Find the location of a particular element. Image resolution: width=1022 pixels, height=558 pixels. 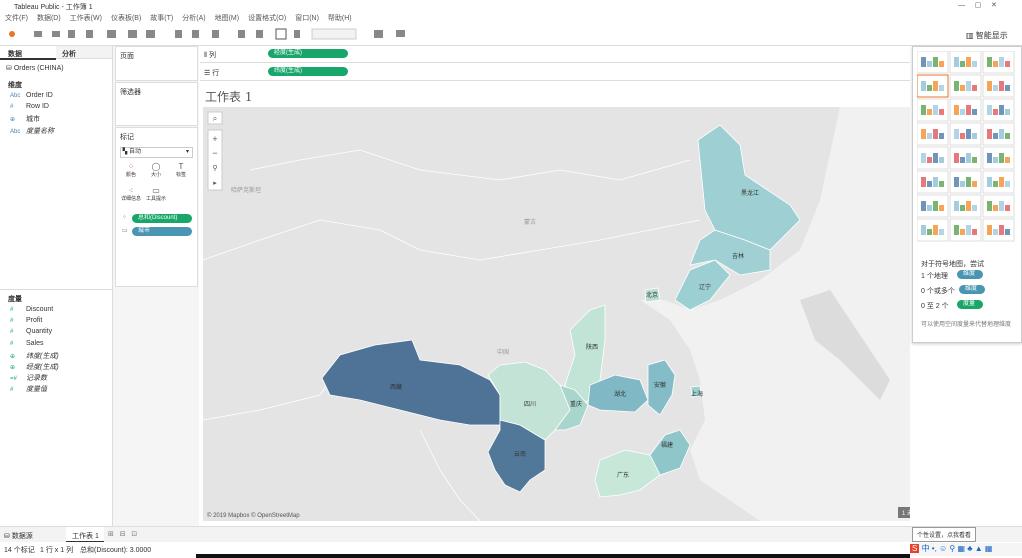

new-sheet-buttons: ⊞ ⊟ ⊡ is located at coordinates (123, 534).